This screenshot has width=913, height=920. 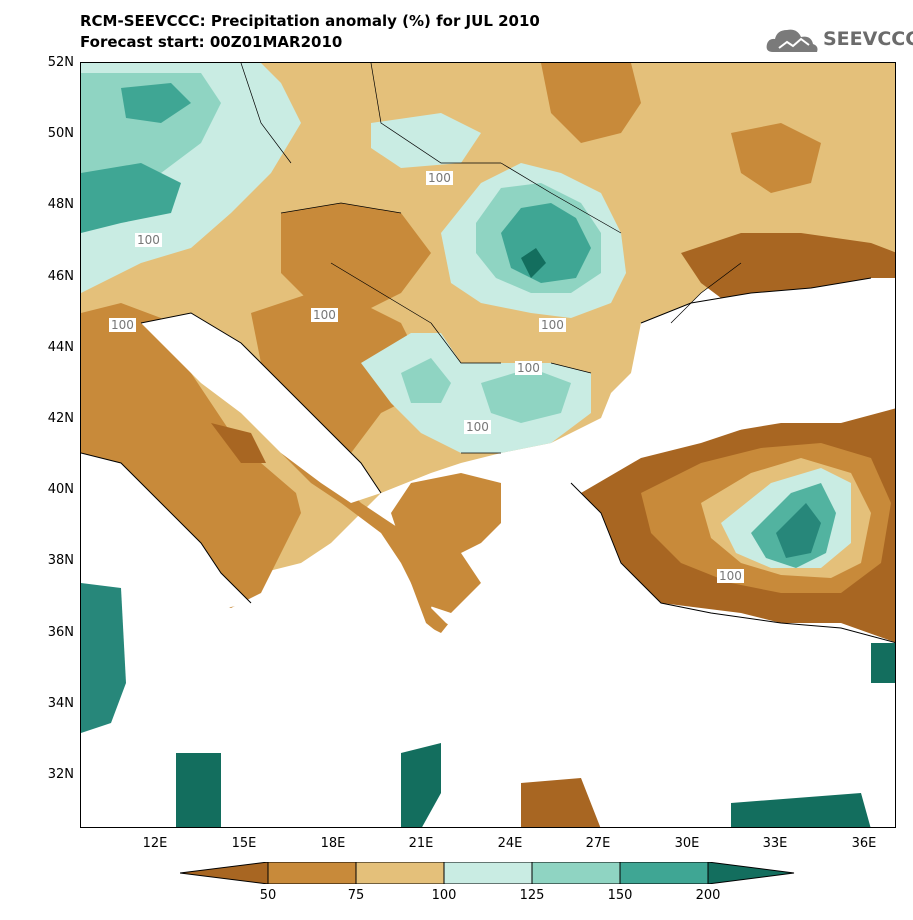 I want to click on logo-text: SEEVCCC, so click(x=868, y=39).